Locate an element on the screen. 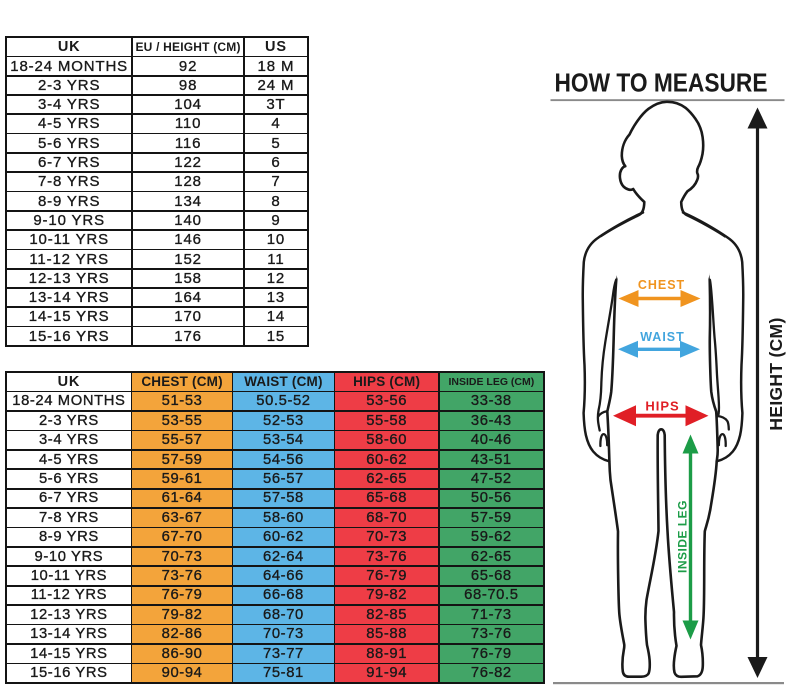 The width and height of the screenshot is (798, 700). svg-text: HOW TO MEASURE is located at coordinates (661, 83).